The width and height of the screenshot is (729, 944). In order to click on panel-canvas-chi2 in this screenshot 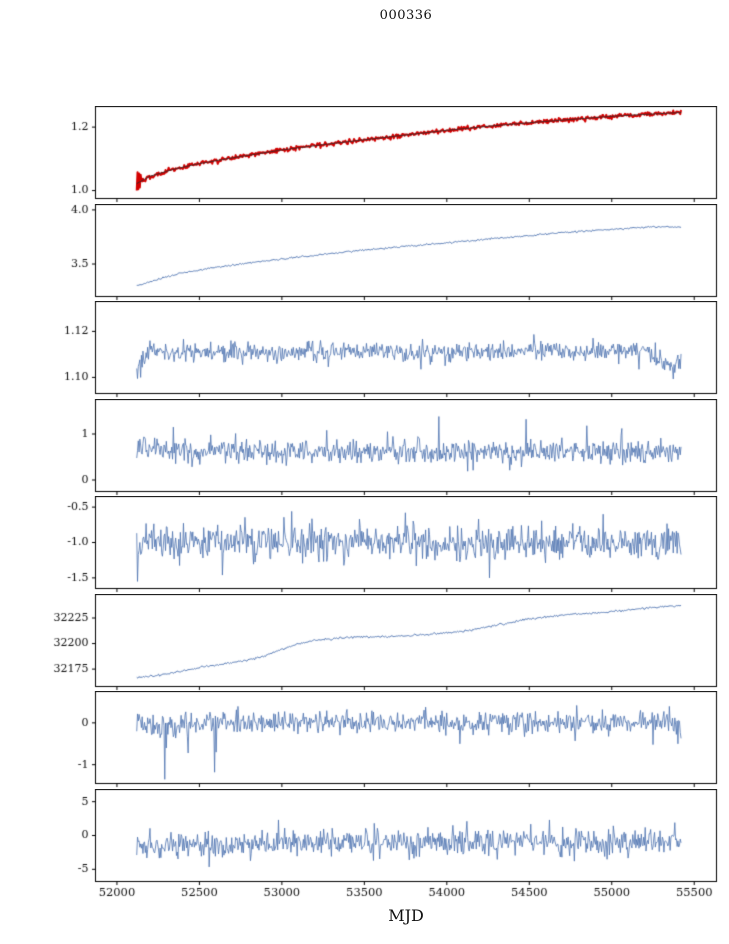, I will do `click(364, 850)`.